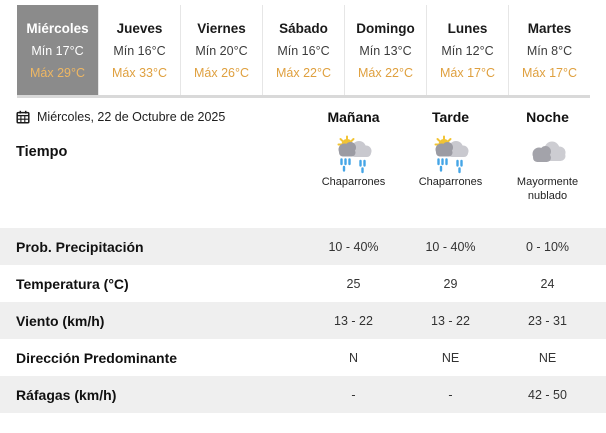  What do you see at coordinates (303, 320) in the screenshot?
I see `table-row-wind: Viento (km/h) 13 - 22 13 - 22 23 - 31` at bounding box center [303, 320].